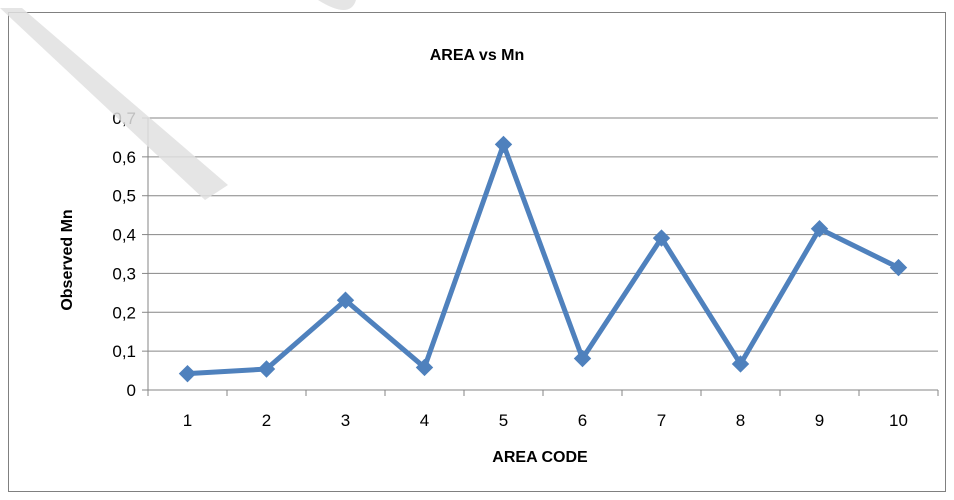  I want to click on y-tick-label: 0,3, so click(124, 273).